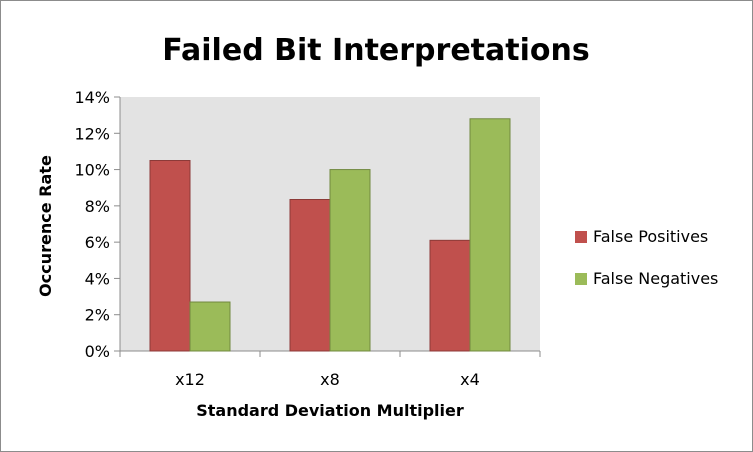  Describe the element at coordinates (470, 379) in the screenshot. I see `x-tick-label: x4` at that location.